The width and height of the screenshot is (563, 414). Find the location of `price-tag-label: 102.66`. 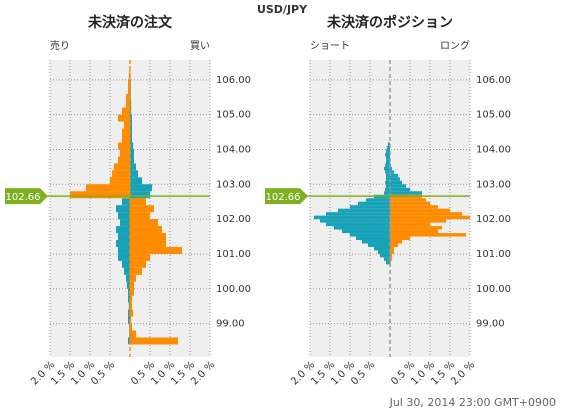

price-tag-label: 102.66 is located at coordinates (283, 197).